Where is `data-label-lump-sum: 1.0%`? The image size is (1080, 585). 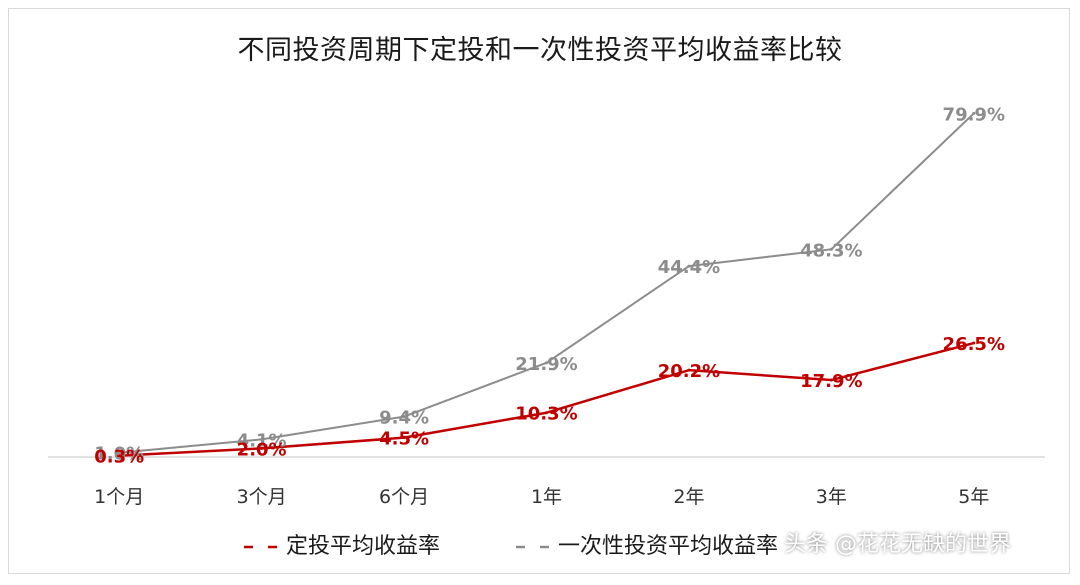 data-label-lump-sum: 1.0% is located at coordinates (119, 454).